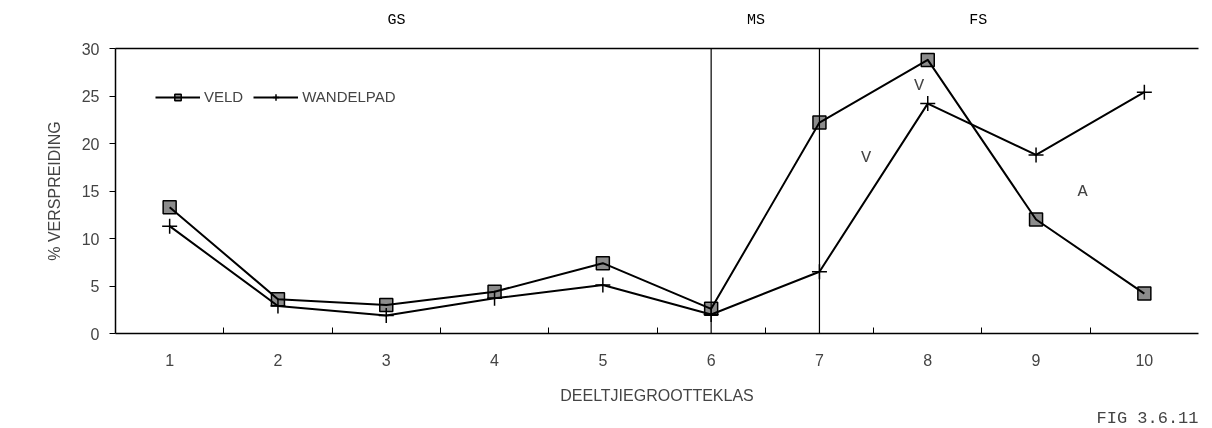 The height and width of the screenshot is (428, 1212). I want to click on x-tick-label: 7, so click(819, 360).